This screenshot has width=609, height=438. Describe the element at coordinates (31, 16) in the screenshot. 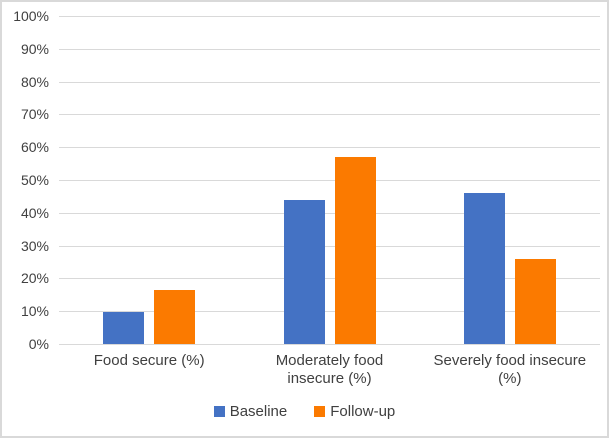

I see `y-axis-tick-label-100: 100%` at that location.